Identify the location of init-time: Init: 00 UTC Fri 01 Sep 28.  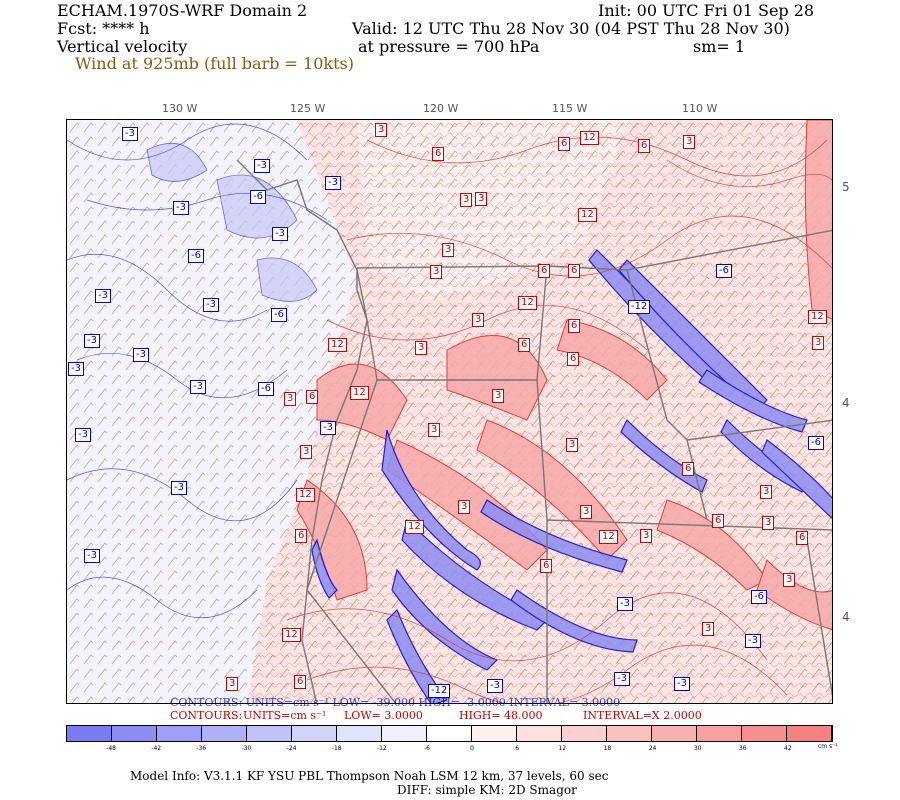
(706, 10).